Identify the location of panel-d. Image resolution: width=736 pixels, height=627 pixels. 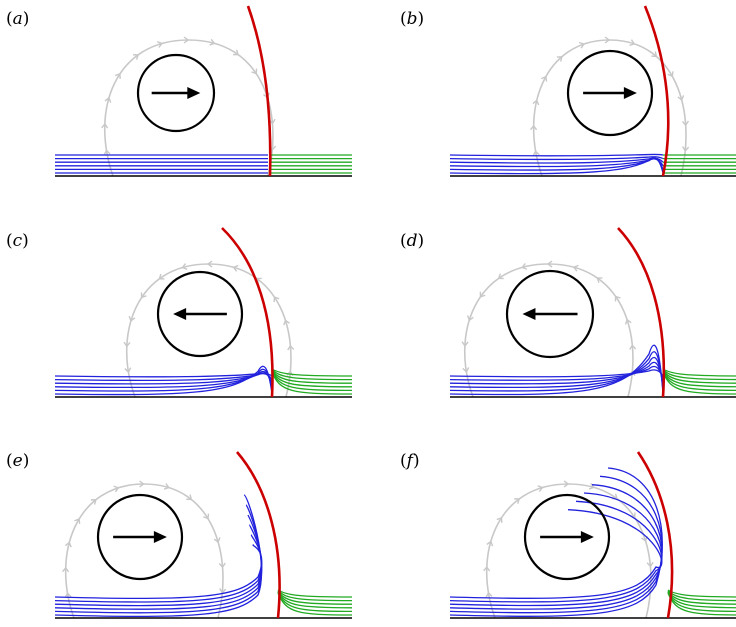
(592, 312).